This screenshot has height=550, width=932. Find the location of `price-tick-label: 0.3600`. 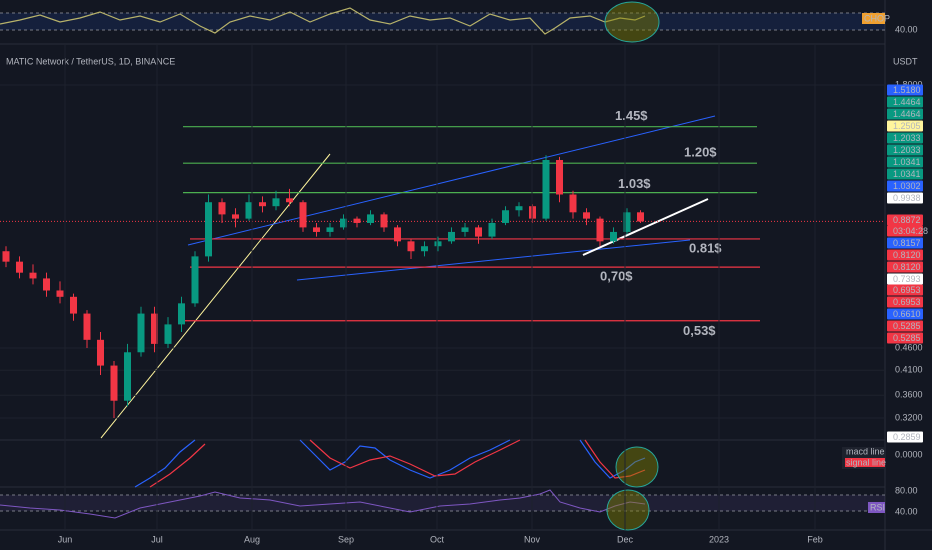

price-tick-label: 0.3600 is located at coordinates (909, 395).